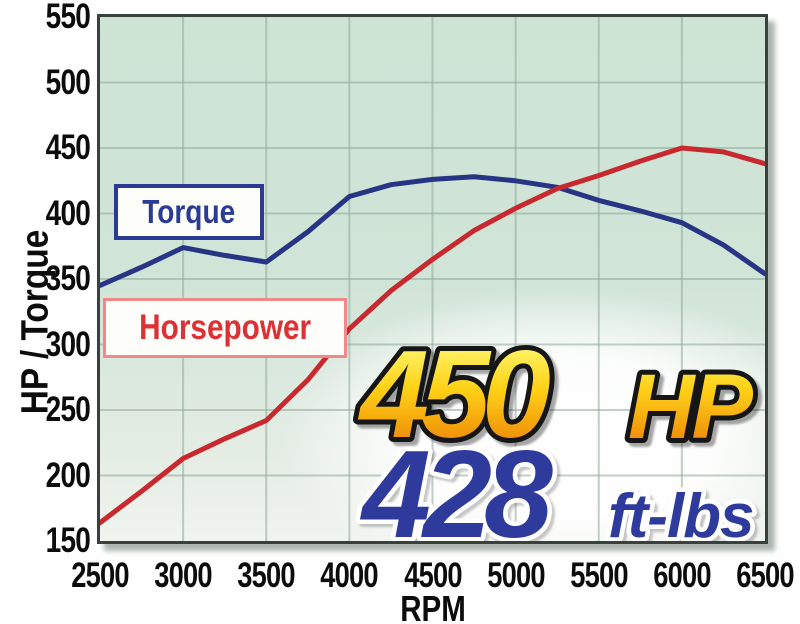 The height and width of the screenshot is (624, 800). I want to click on legend-torque: Torque, so click(189, 212).